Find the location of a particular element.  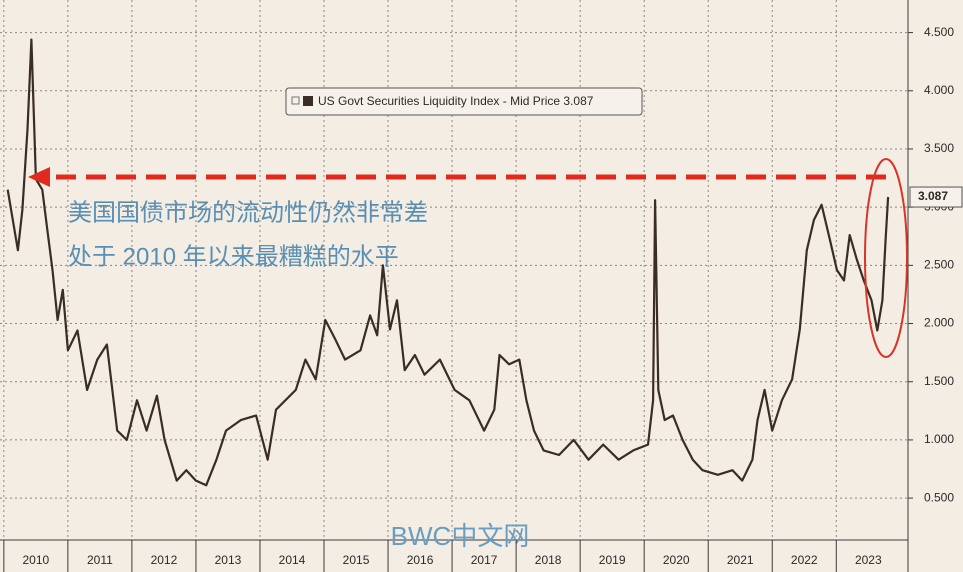

y-tick-label: 1.500 is located at coordinates (939, 381).